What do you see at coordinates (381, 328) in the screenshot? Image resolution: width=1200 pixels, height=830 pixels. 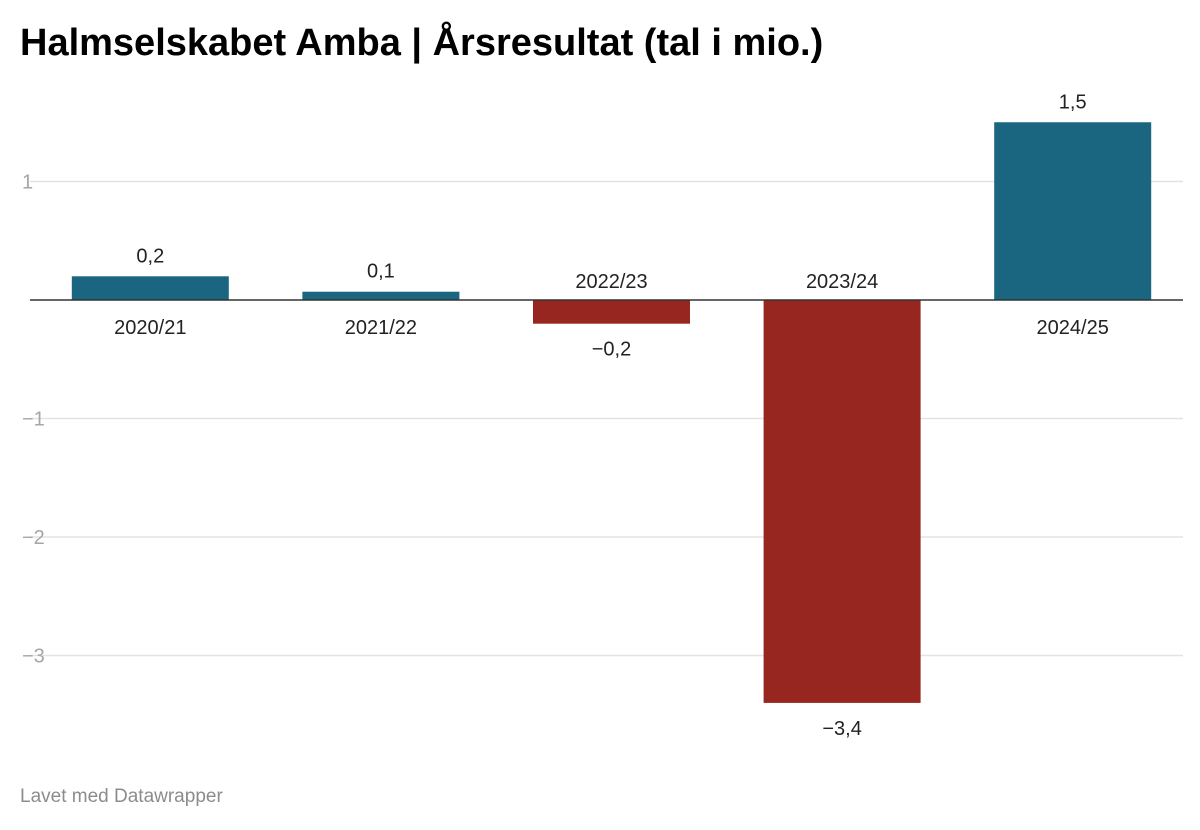 I see `x-category-label: 2021/22` at bounding box center [381, 328].